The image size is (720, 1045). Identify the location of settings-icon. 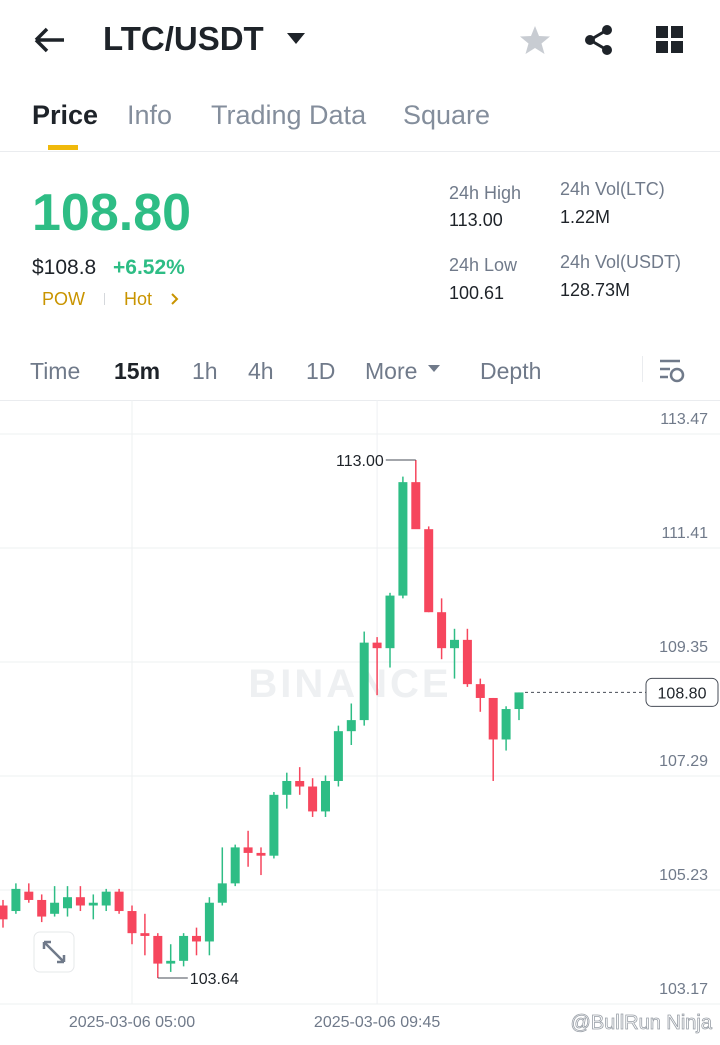
(672, 371).